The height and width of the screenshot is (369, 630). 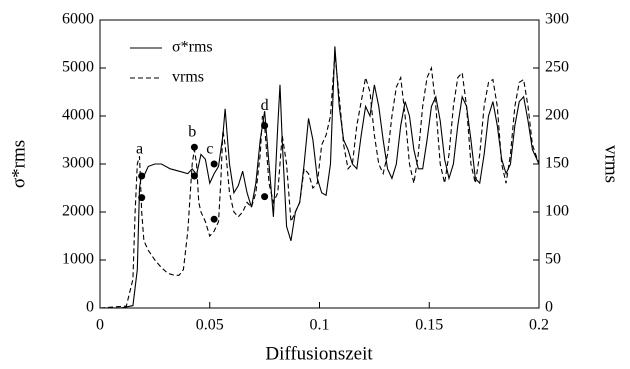 I want to click on x-tick-label: 0.05, so click(x=210, y=325).